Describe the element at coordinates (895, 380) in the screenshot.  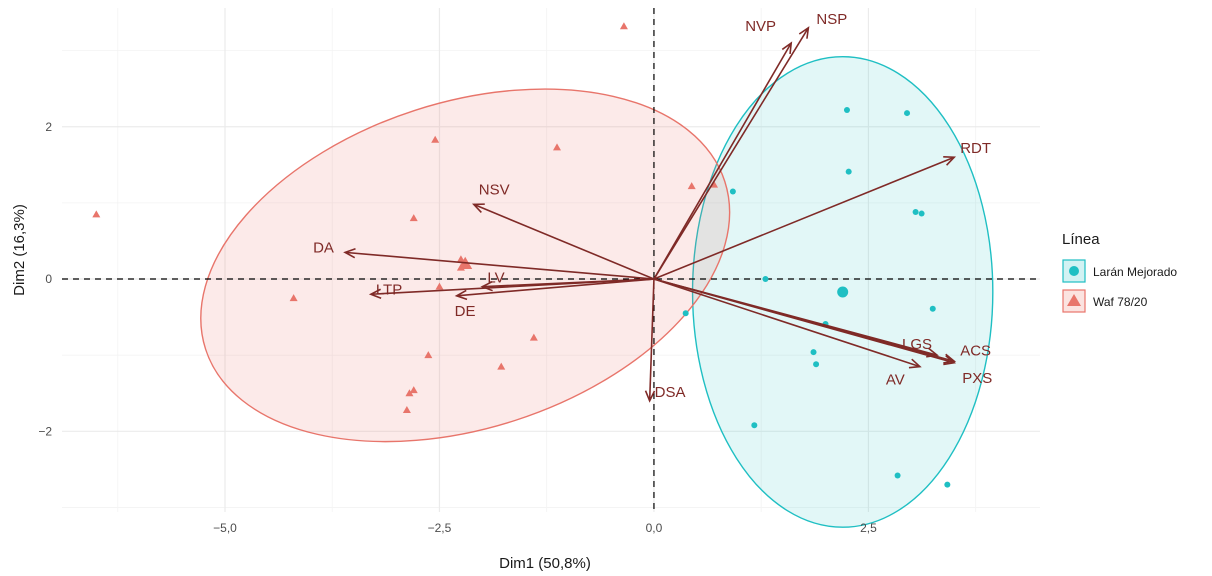
I see `vector-label-av: AV` at that location.